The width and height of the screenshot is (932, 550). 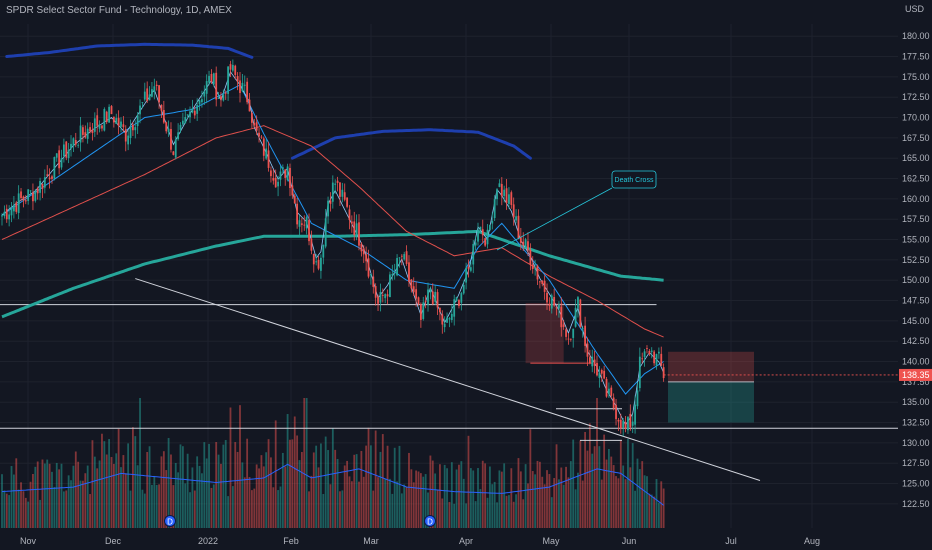 What do you see at coordinates (113, 541) in the screenshot?
I see `time-tick-label: Dec` at bounding box center [113, 541].